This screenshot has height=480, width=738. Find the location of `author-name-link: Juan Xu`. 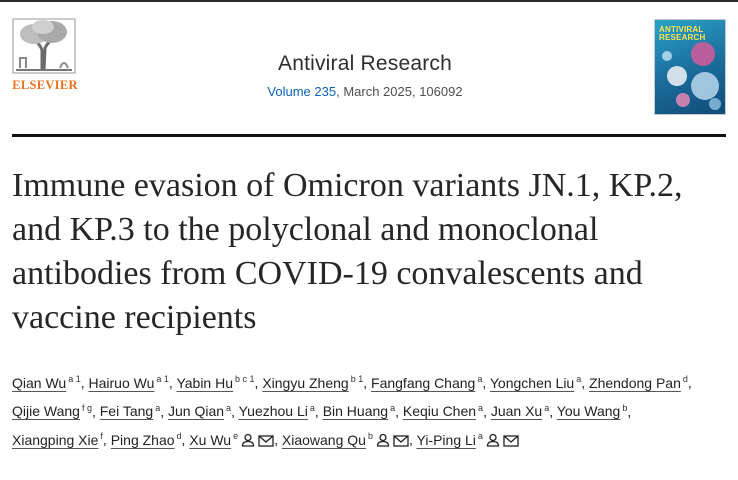

author-name-link: Juan Xu is located at coordinates (516, 411).